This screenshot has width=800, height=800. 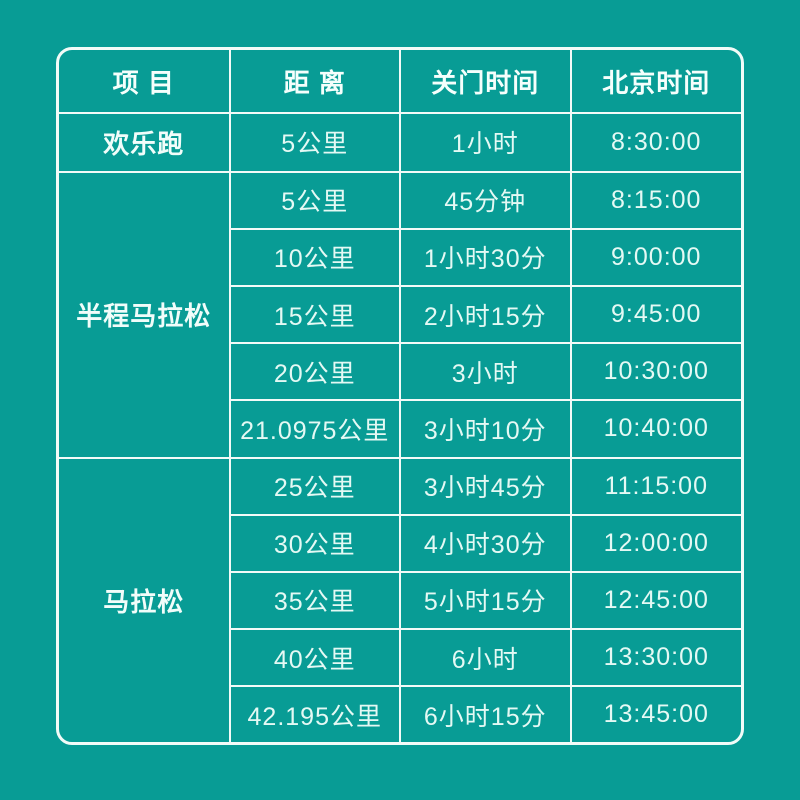 I want to click on table-row: 21.0975公里 3小时10分 10:40:00, so click(x=400, y=429).